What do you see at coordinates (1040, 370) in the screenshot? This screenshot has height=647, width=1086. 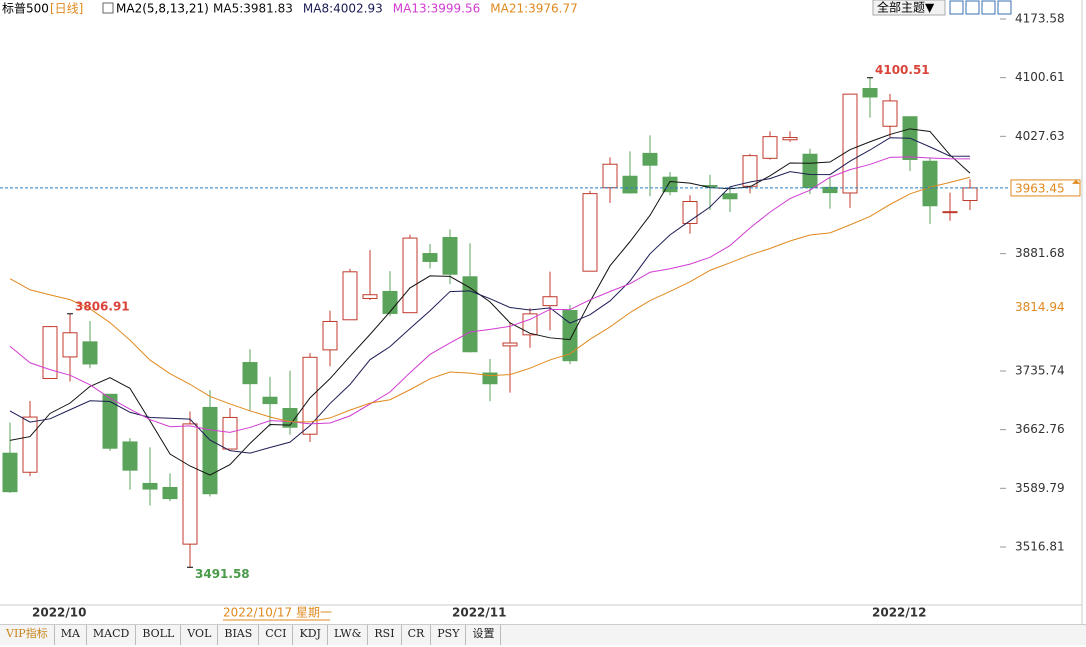 I see `y-tick-label: 3735.74` at bounding box center [1040, 370].